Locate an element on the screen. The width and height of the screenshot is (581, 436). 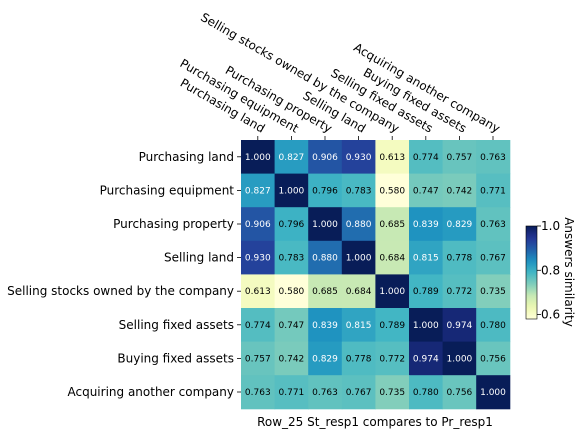
row-label: Acquiring another company is located at coordinates (150, 392).